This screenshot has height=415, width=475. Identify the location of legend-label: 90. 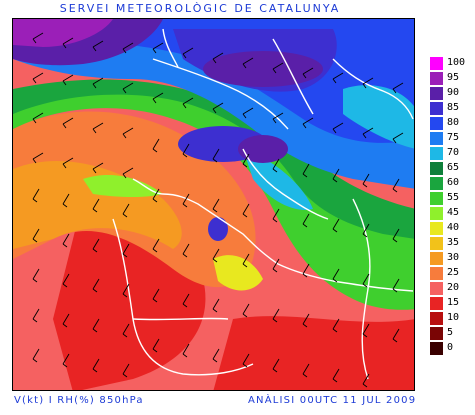
(453, 92).